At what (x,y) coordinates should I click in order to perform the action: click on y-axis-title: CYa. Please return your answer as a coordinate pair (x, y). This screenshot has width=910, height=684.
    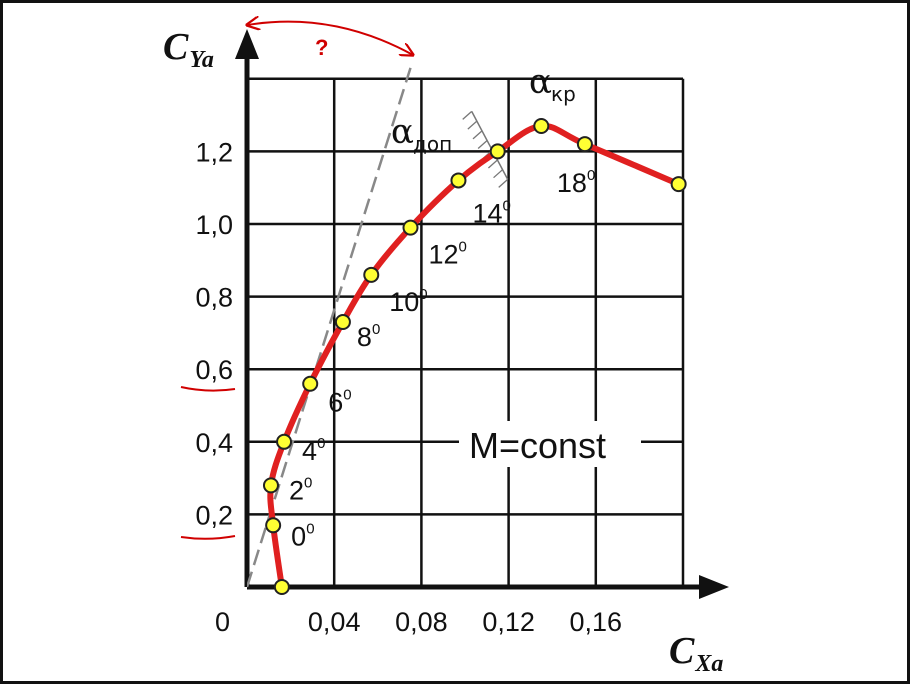
    Looking at the image, I should click on (188, 49).